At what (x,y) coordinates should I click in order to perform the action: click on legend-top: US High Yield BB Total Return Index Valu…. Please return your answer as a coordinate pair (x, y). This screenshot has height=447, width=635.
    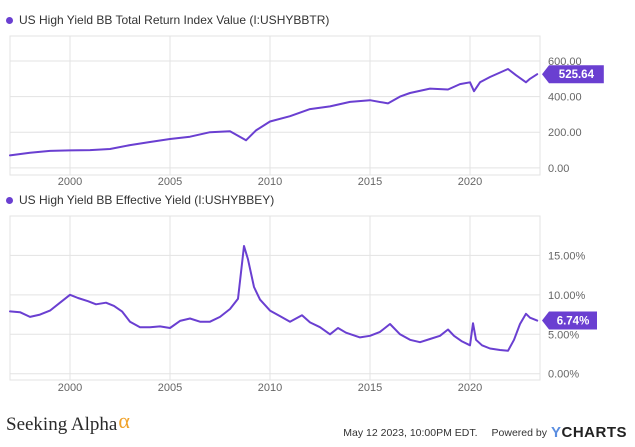
    Looking at the image, I should click on (167, 20).